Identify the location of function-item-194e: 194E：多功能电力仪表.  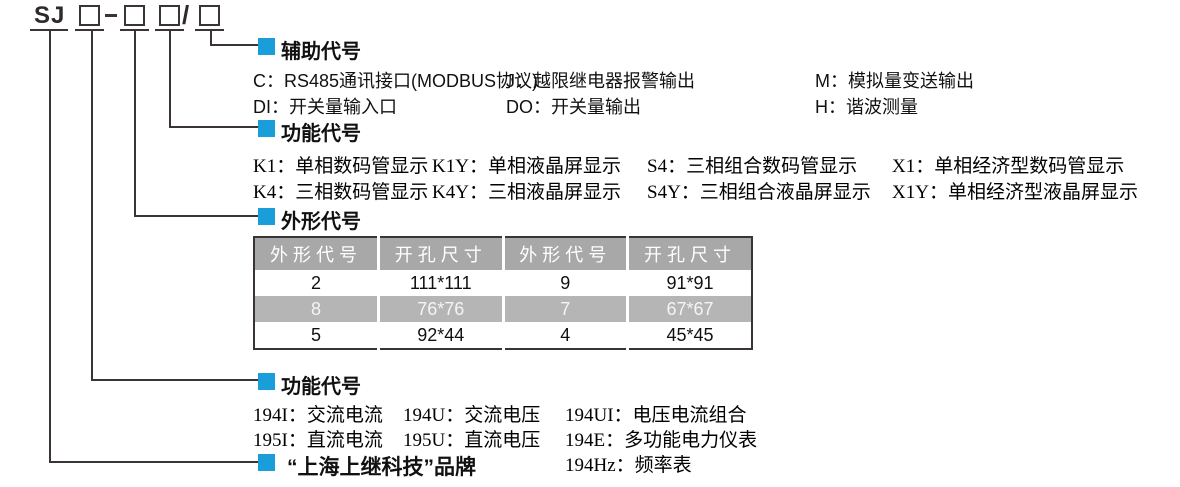
(661, 440).